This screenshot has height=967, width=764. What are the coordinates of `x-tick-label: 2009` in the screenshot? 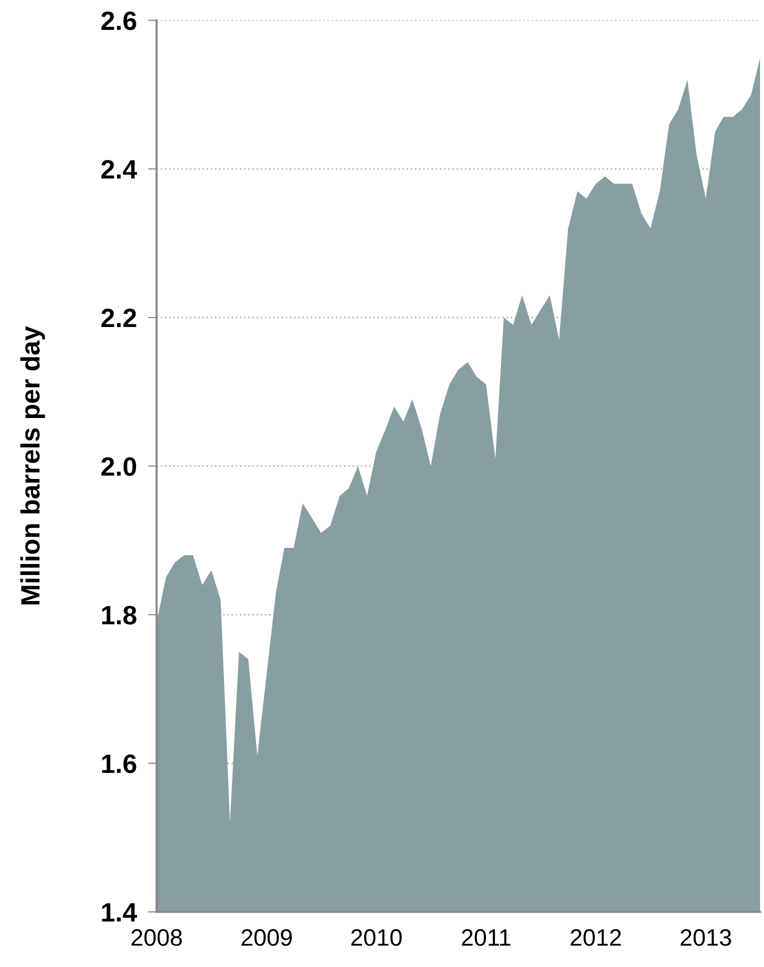 It's located at (267, 937).